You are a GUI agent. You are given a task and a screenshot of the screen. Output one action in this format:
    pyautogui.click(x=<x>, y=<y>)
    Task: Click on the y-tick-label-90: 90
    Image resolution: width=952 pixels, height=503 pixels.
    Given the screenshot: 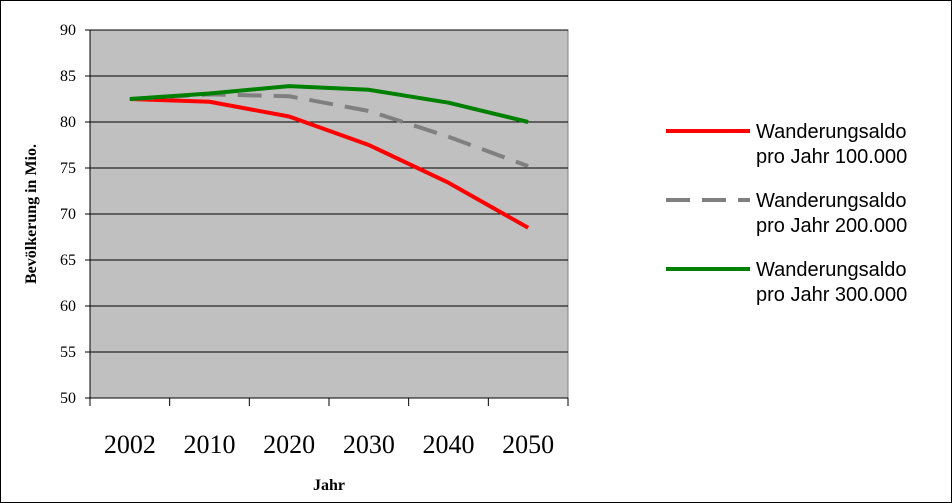 What is the action you would take?
    pyautogui.click(x=68, y=30)
    